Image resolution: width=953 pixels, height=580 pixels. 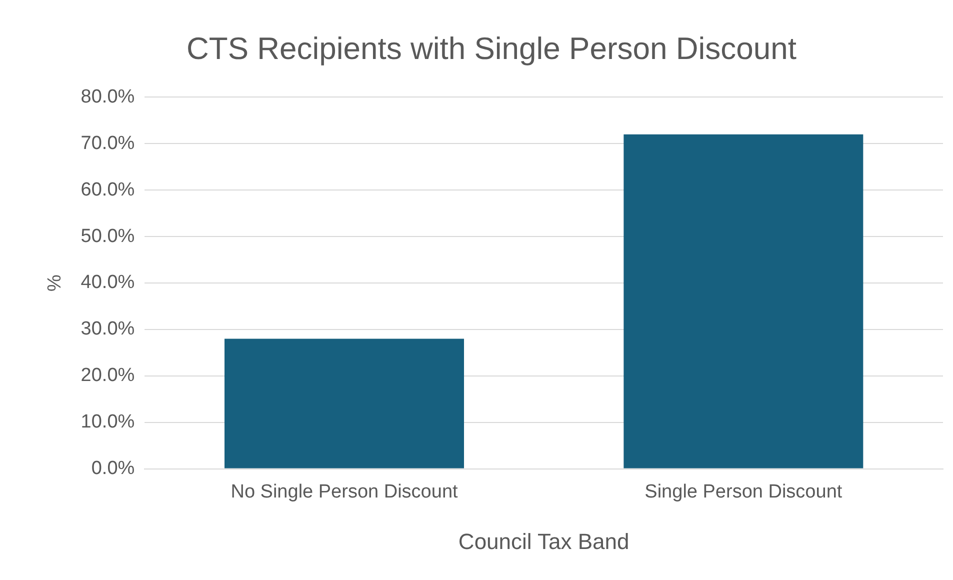 I want to click on y-tick-label: 80.0%, so click(x=107, y=97).